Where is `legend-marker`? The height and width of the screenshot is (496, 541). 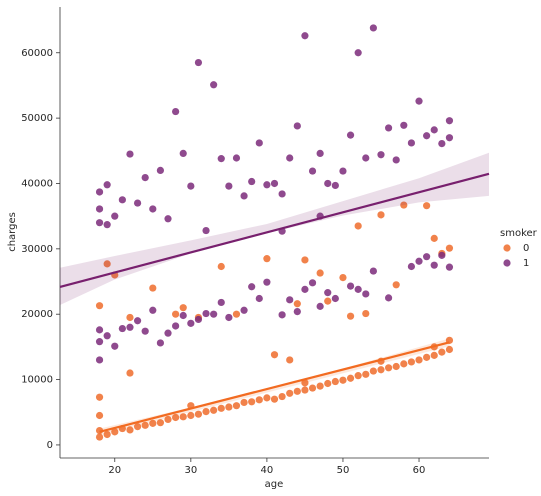
legend-marker is located at coordinates (507, 248).